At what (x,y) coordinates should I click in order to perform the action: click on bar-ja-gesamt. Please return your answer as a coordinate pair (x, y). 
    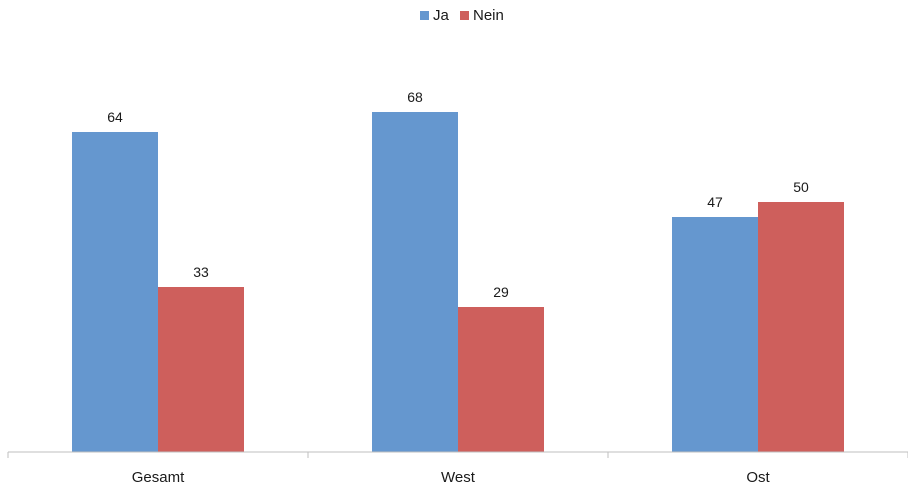
    Looking at the image, I should click on (115, 292).